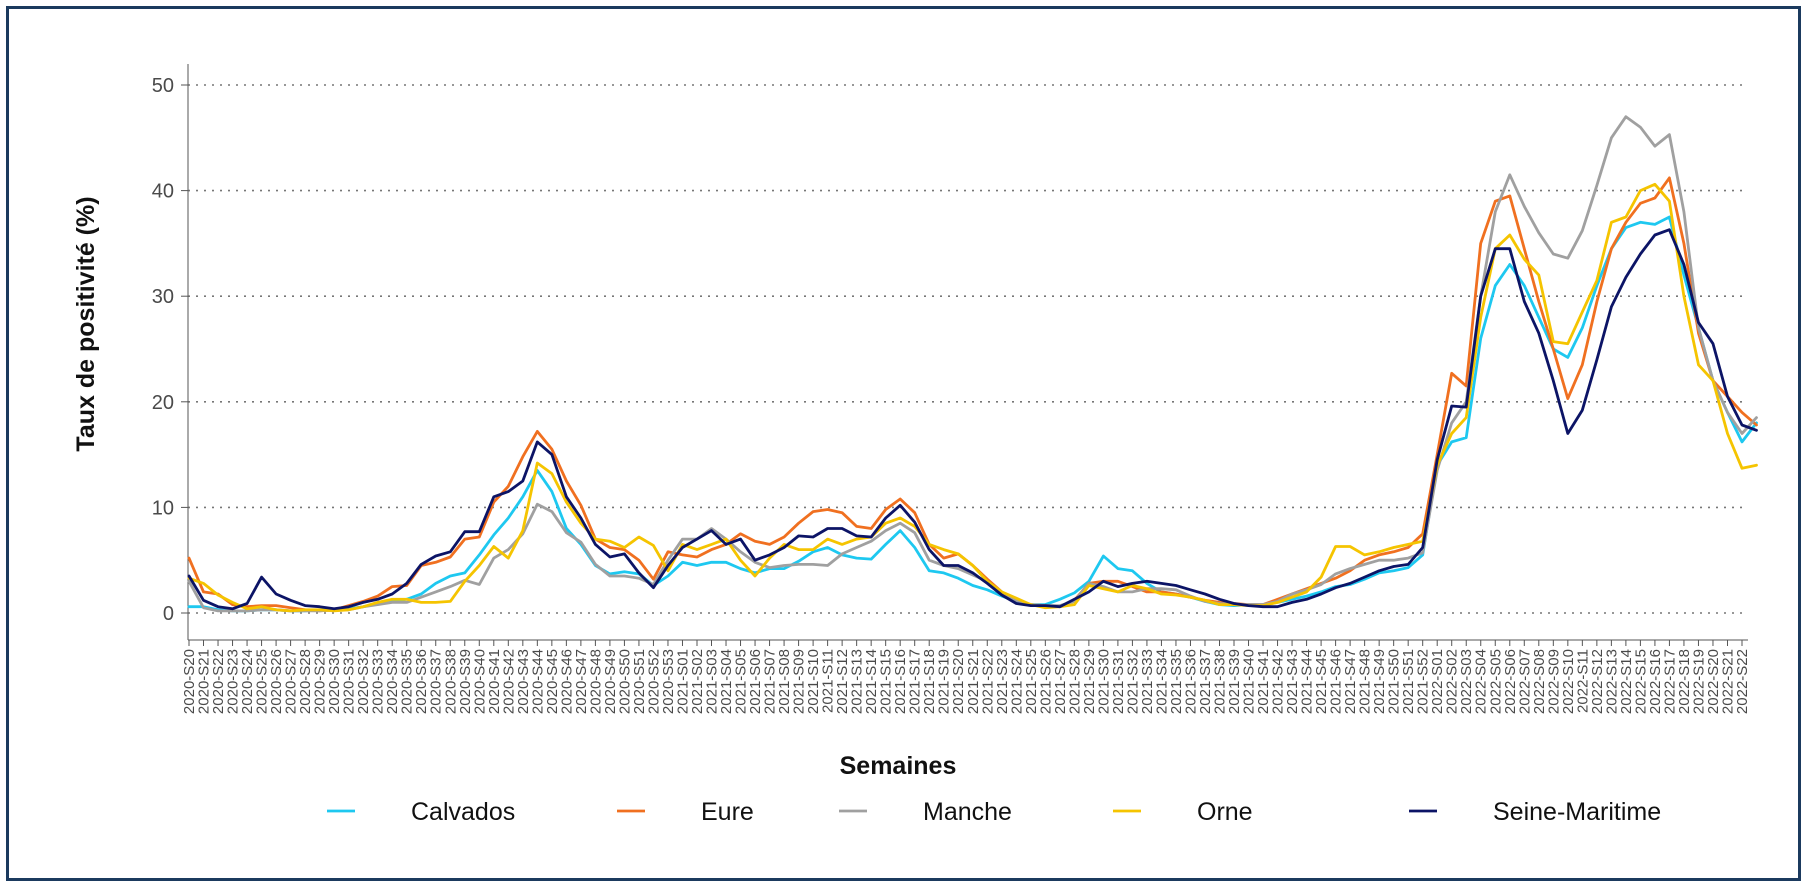 The width and height of the screenshot is (1811, 887). Describe the element at coordinates (1582, 681) in the screenshot. I see `x-tick-label: 2022-S11` at that location.